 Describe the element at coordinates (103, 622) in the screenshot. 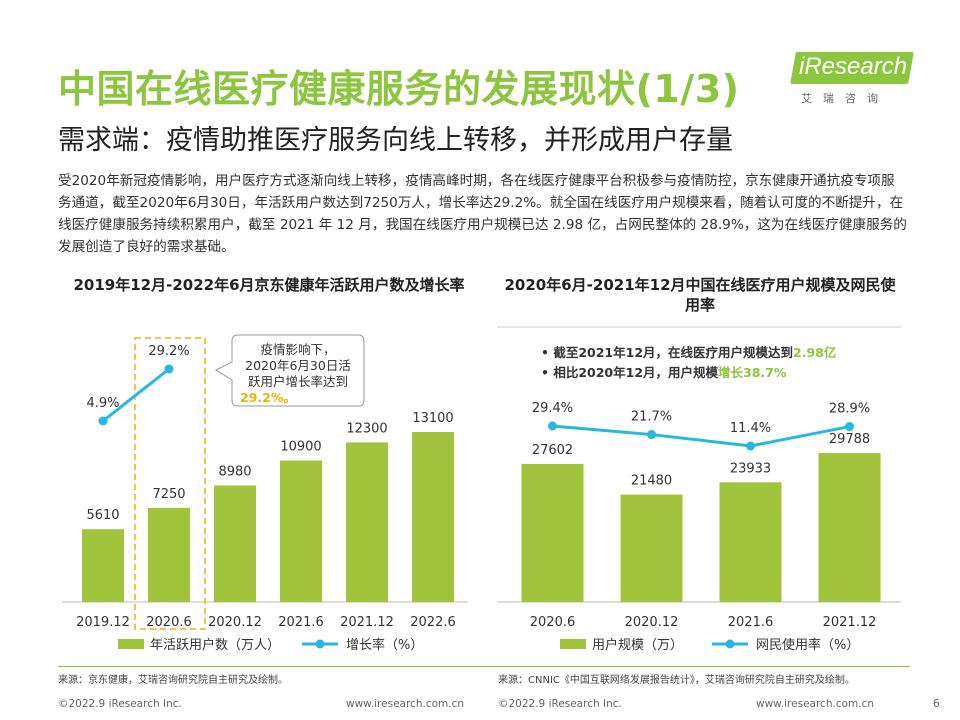

I see `chart-left-x-tick: 2019.12` at that location.